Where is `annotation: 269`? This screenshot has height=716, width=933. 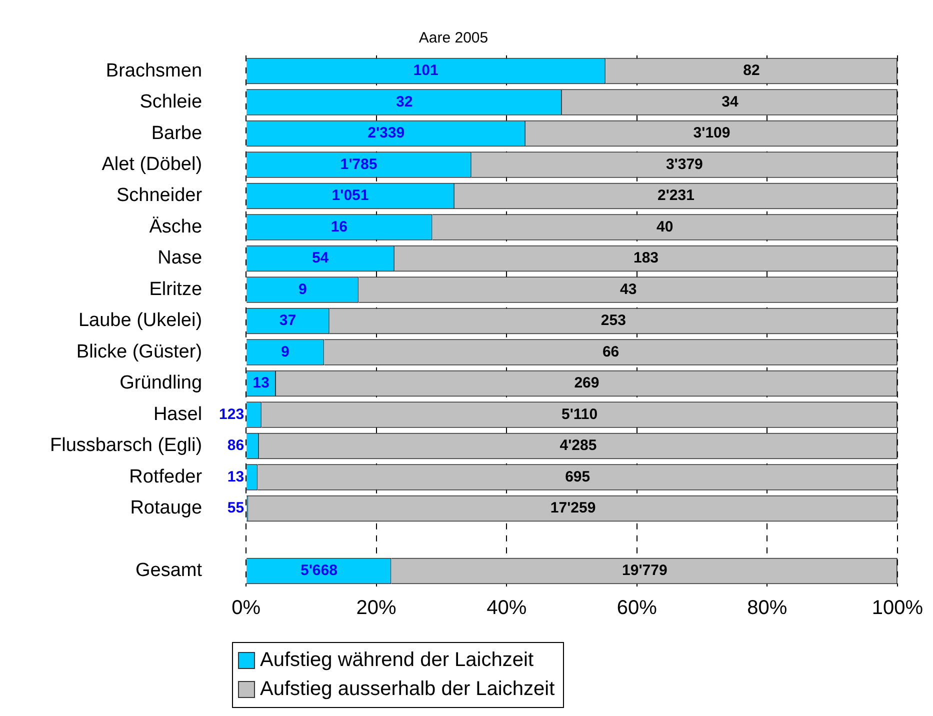 annotation: 269 is located at coordinates (587, 383).